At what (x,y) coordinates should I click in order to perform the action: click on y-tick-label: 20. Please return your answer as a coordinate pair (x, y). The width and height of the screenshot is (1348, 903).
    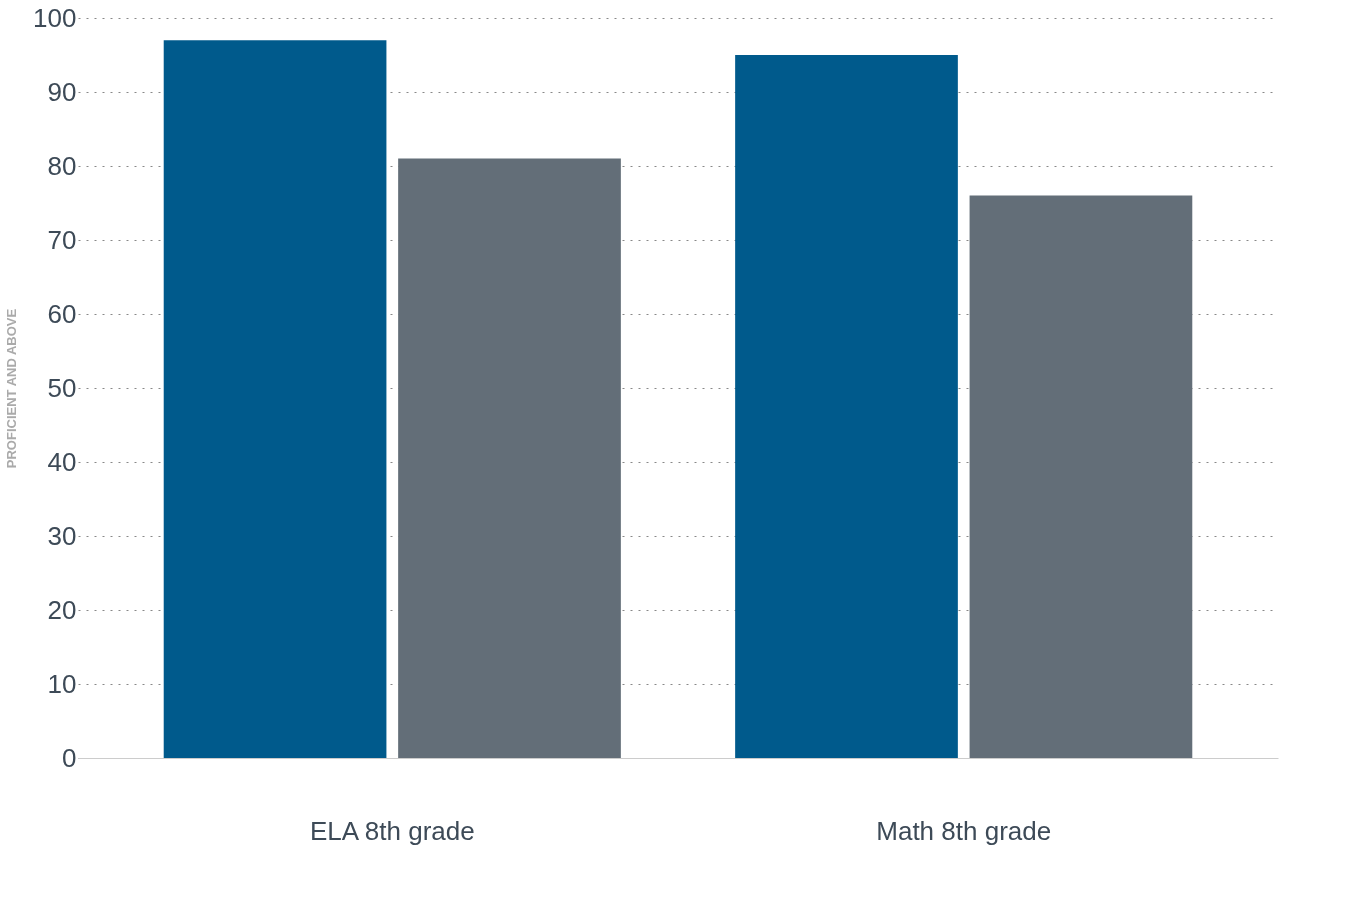
    Looking at the image, I should click on (62, 609).